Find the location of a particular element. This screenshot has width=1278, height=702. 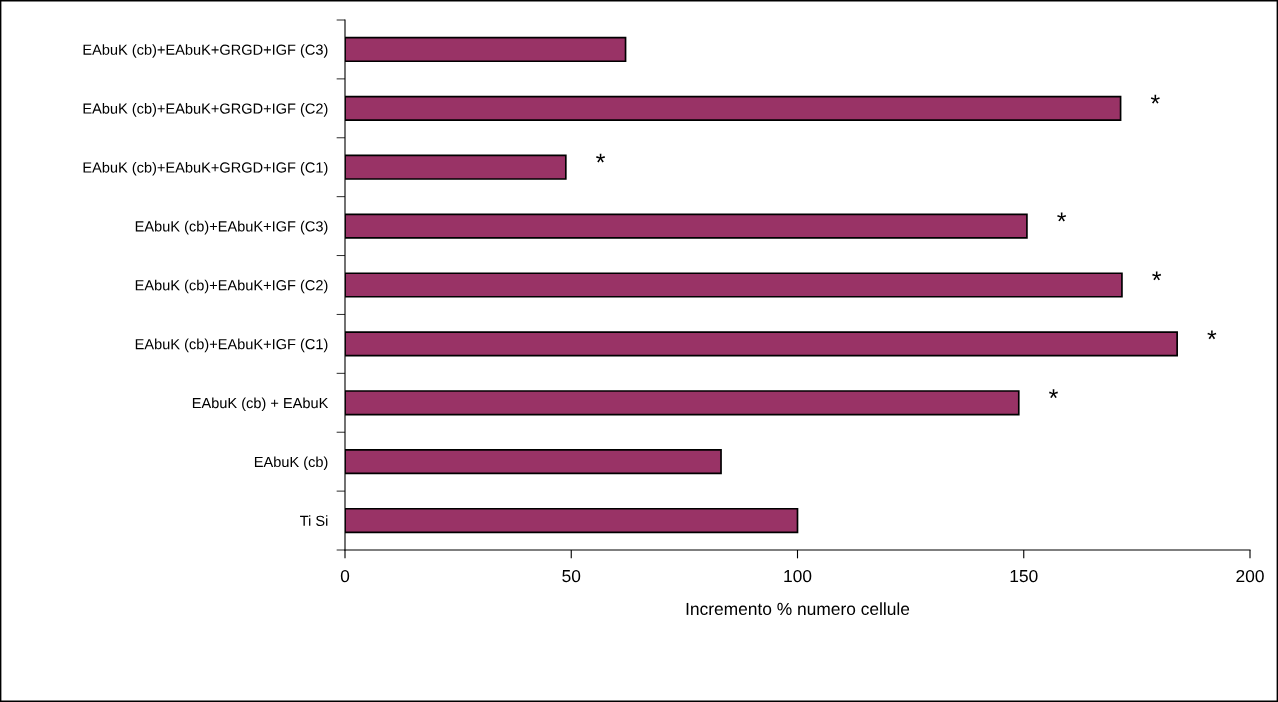

x-tick-label: 150 is located at coordinates (1024, 576).